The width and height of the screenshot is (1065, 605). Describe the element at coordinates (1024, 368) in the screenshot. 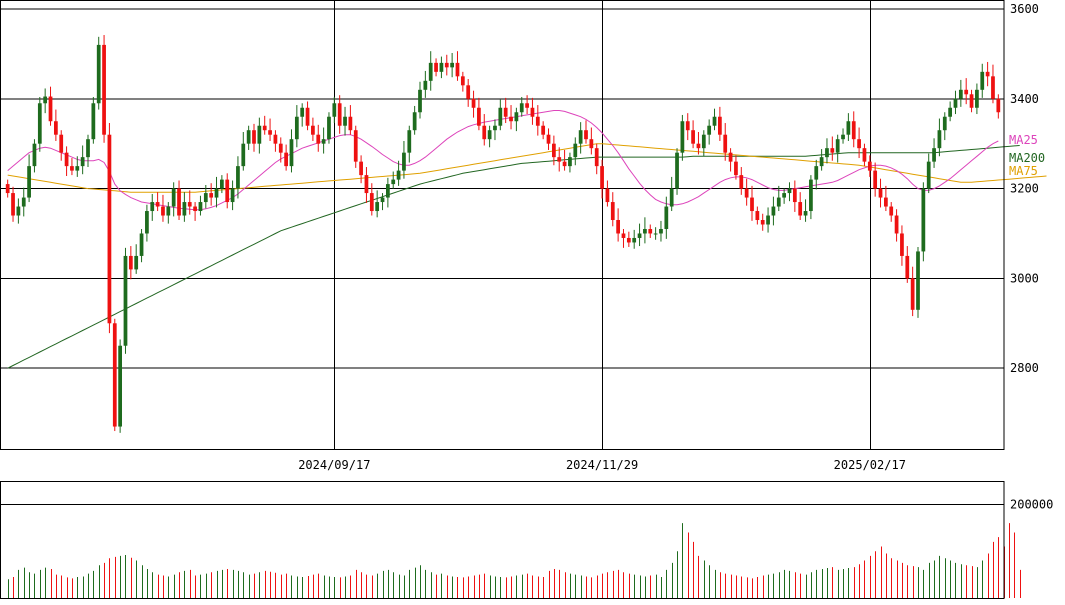

I see `price-tick-label: 2800` at that location.